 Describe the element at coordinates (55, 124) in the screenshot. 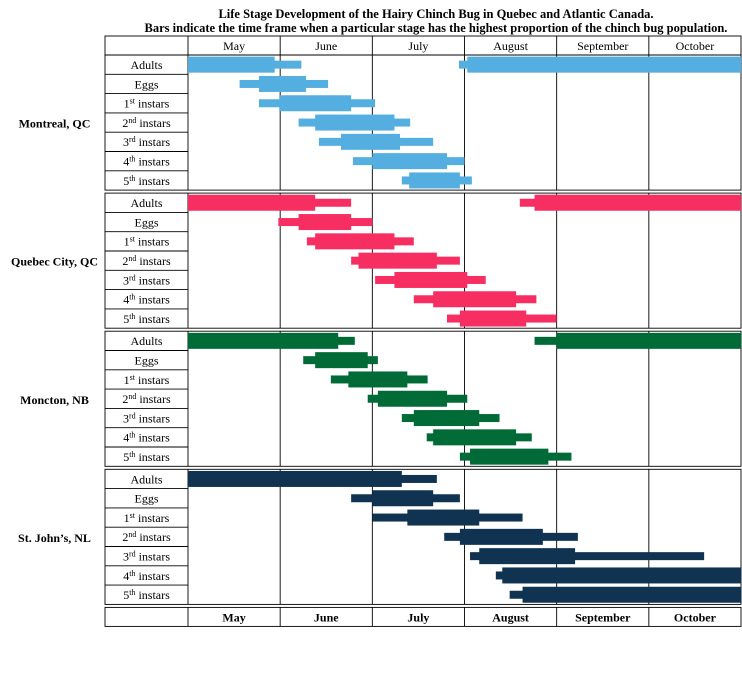

I see `location-label-montreal-qc: Montreal, QC` at that location.